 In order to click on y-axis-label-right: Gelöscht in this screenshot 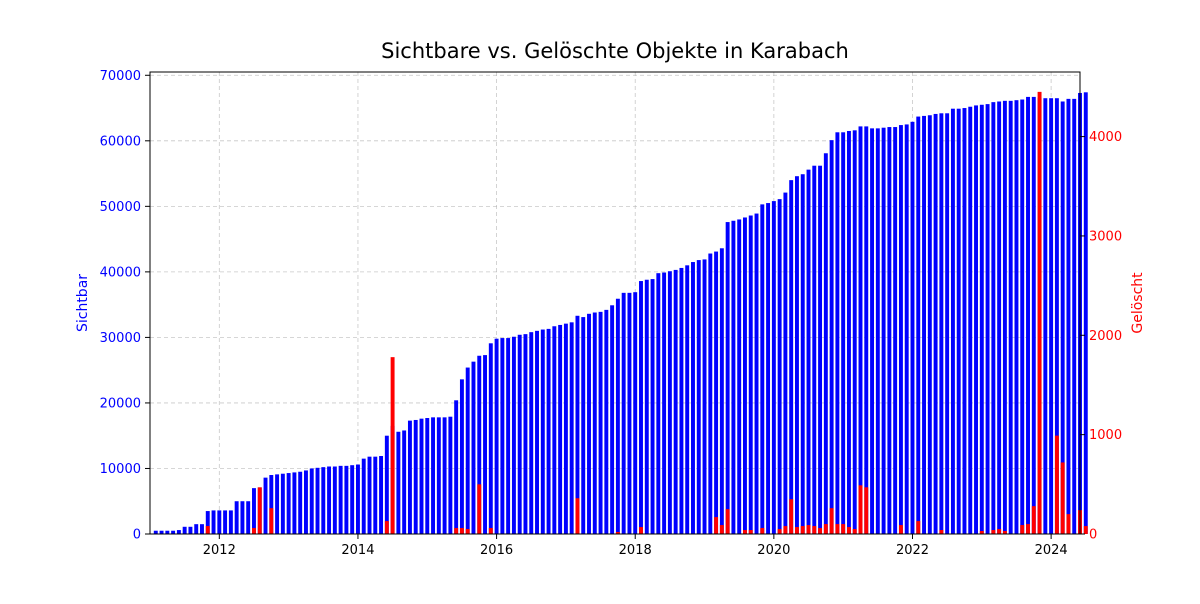, I will do `click(1138, 303)`.